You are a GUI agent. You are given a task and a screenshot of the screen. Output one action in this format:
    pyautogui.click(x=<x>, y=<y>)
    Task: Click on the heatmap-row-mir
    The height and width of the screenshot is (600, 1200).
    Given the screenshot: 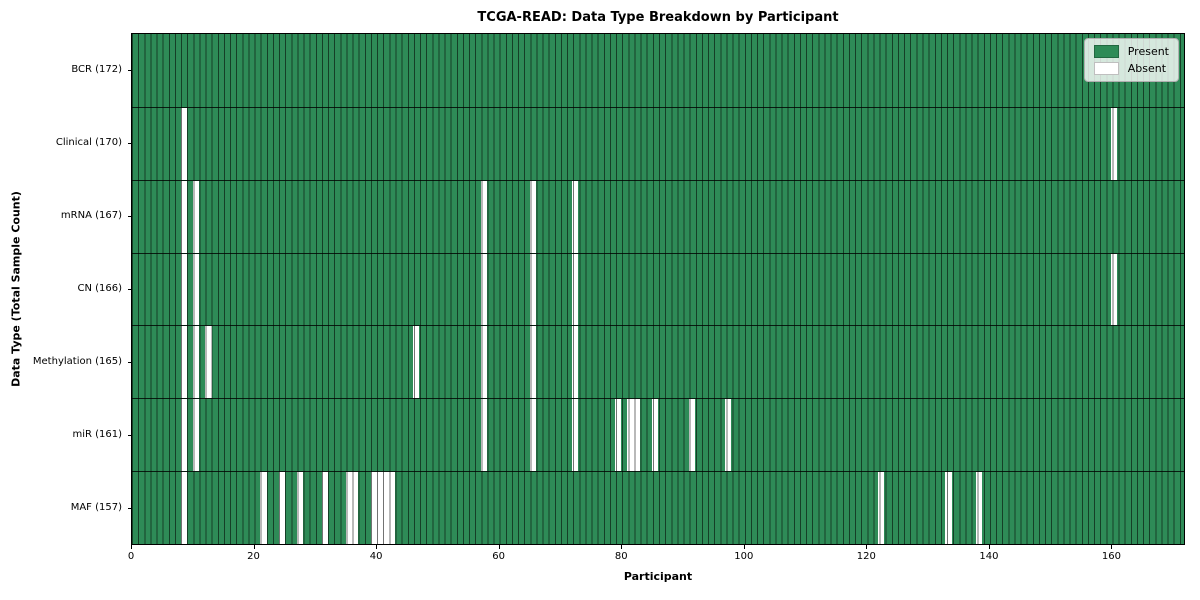 What is the action you would take?
    pyautogui.click(x=658, y=435)
    